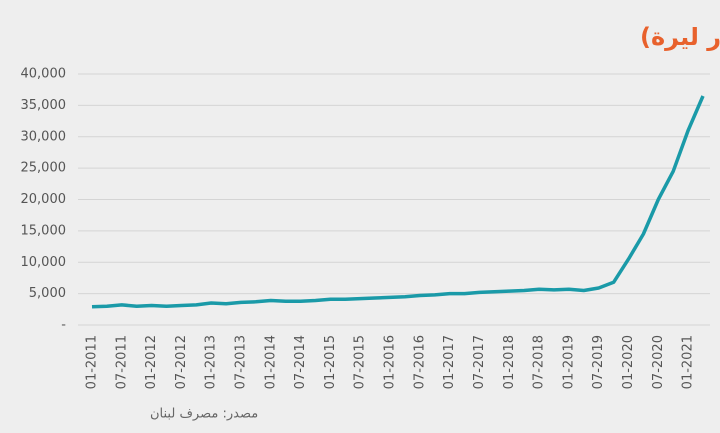 Image resolution: width=720 pixels, height=433 pixels. Describe the element at coordinates (44, 199) in the screenshot. I see `y-tick-label: 20,000` at that location.